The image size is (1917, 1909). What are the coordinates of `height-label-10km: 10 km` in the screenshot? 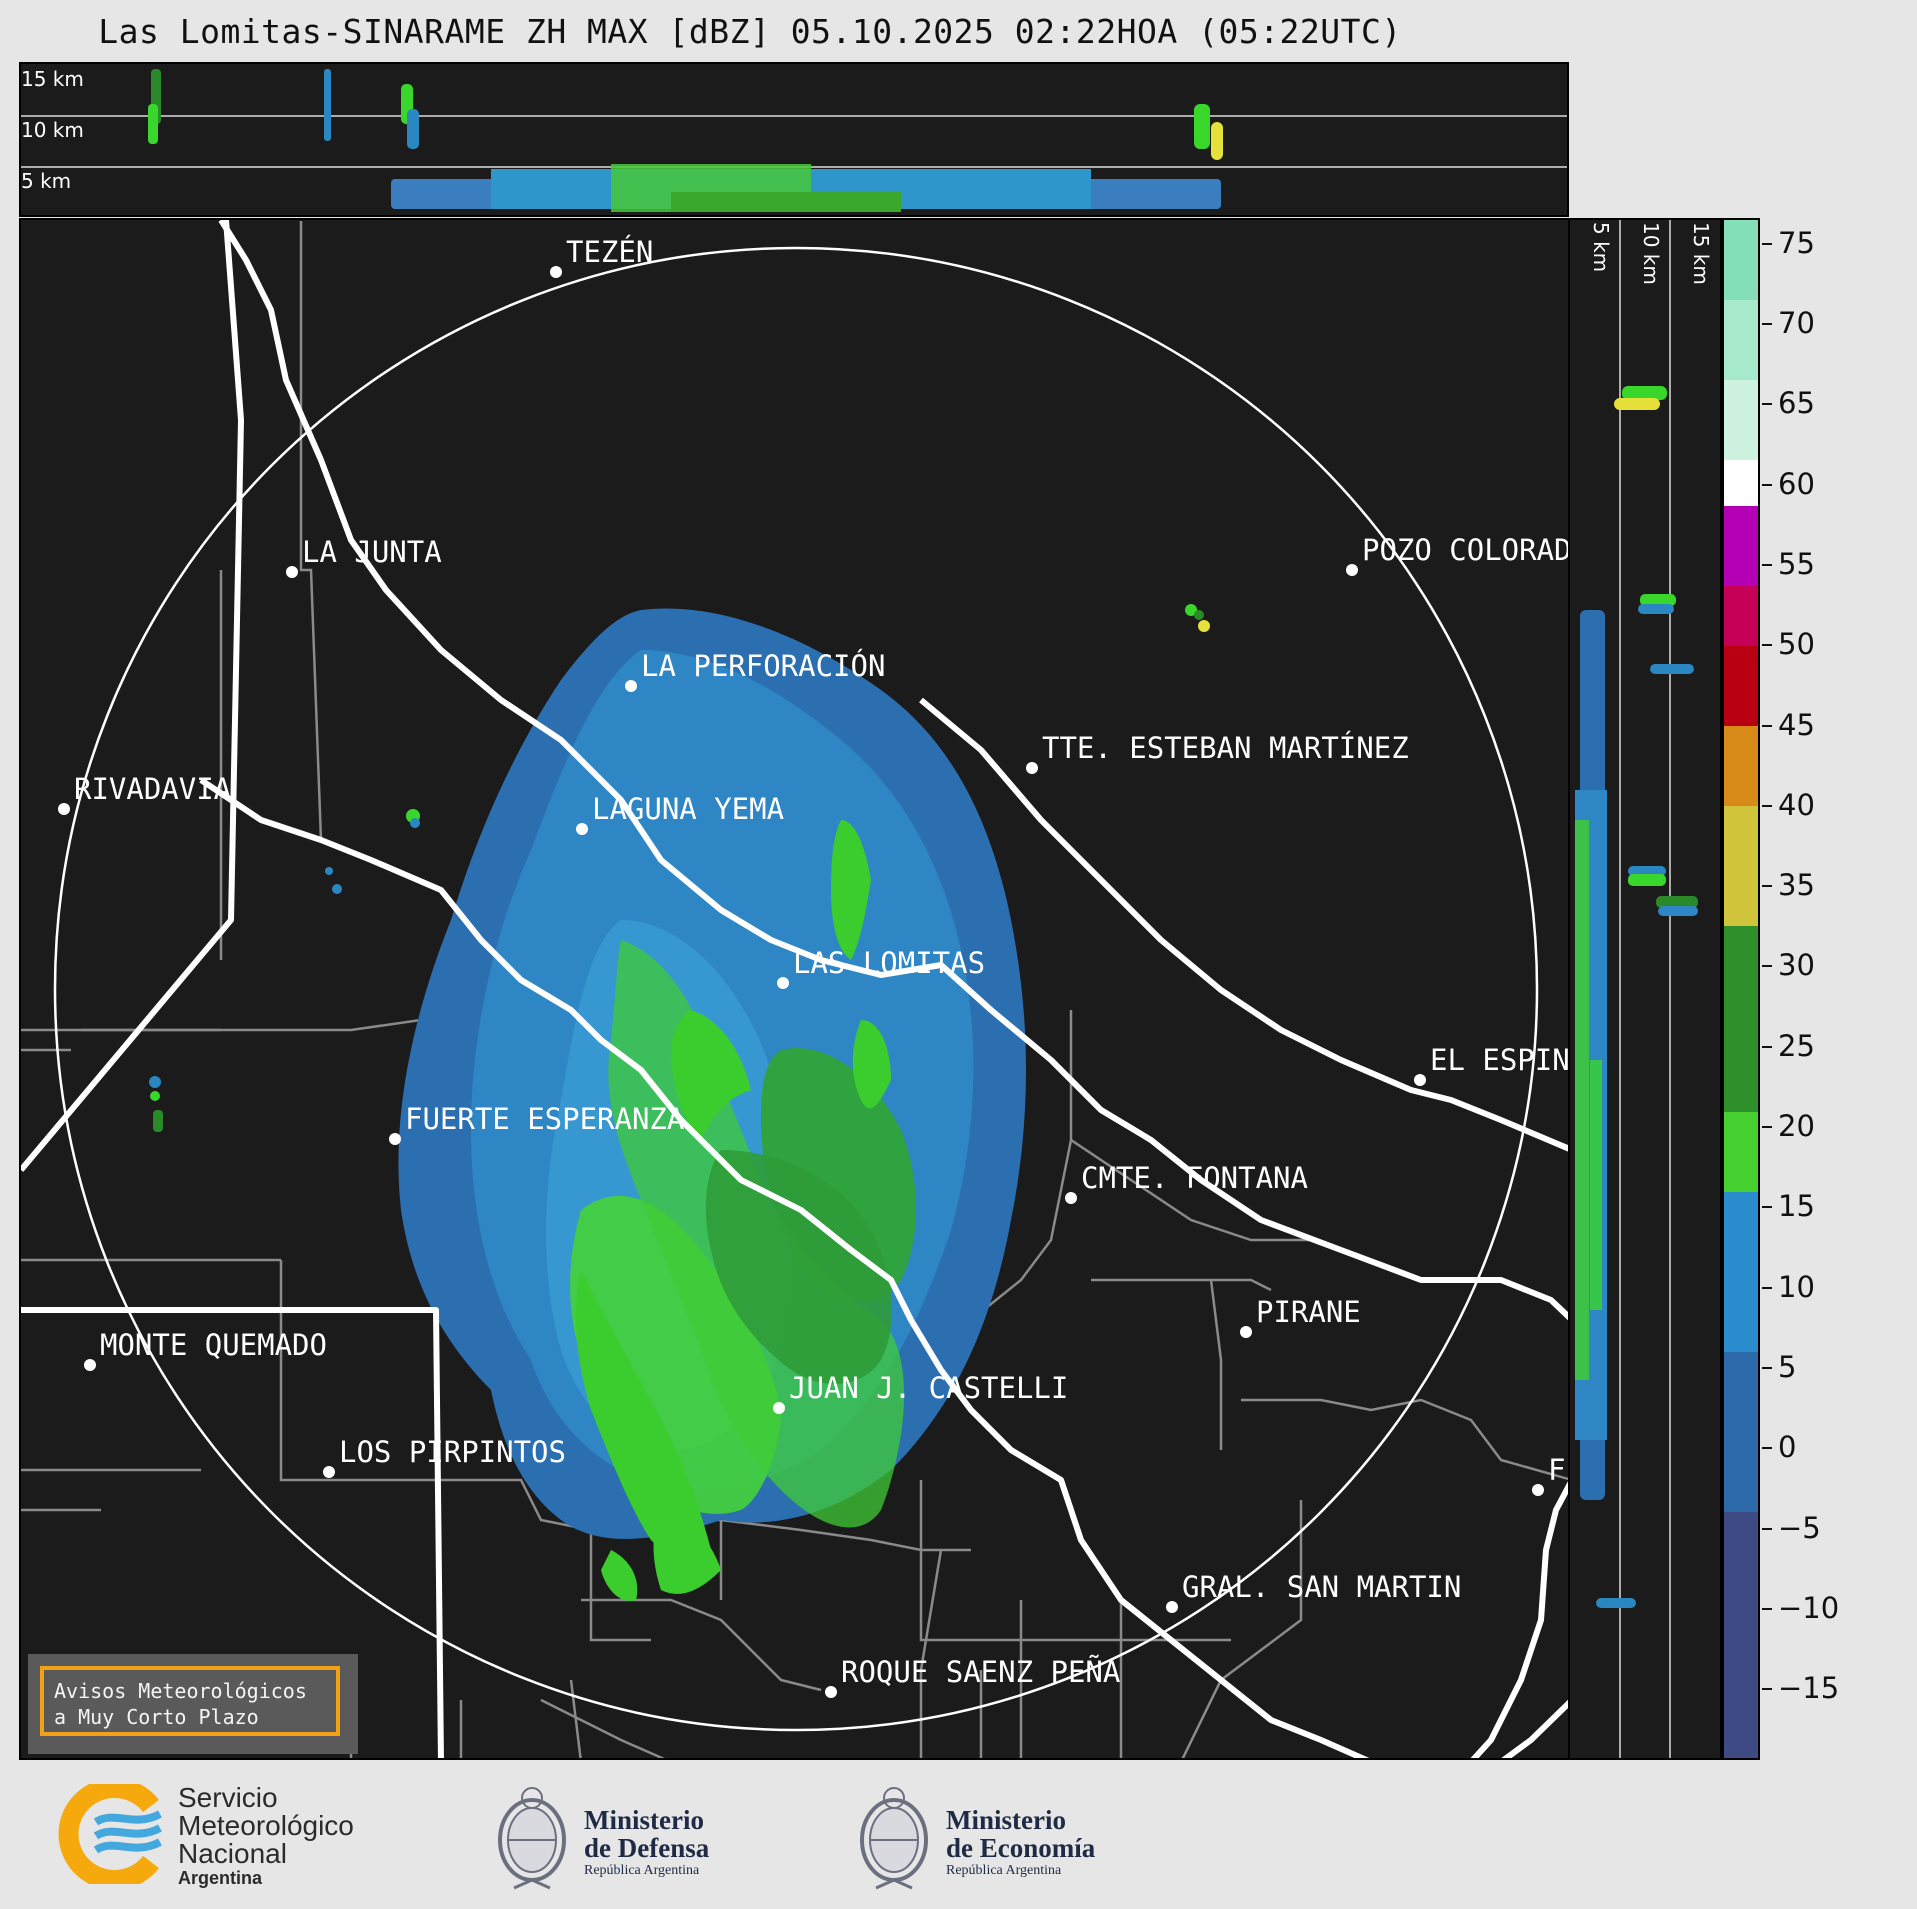 It's located at (52, 130).